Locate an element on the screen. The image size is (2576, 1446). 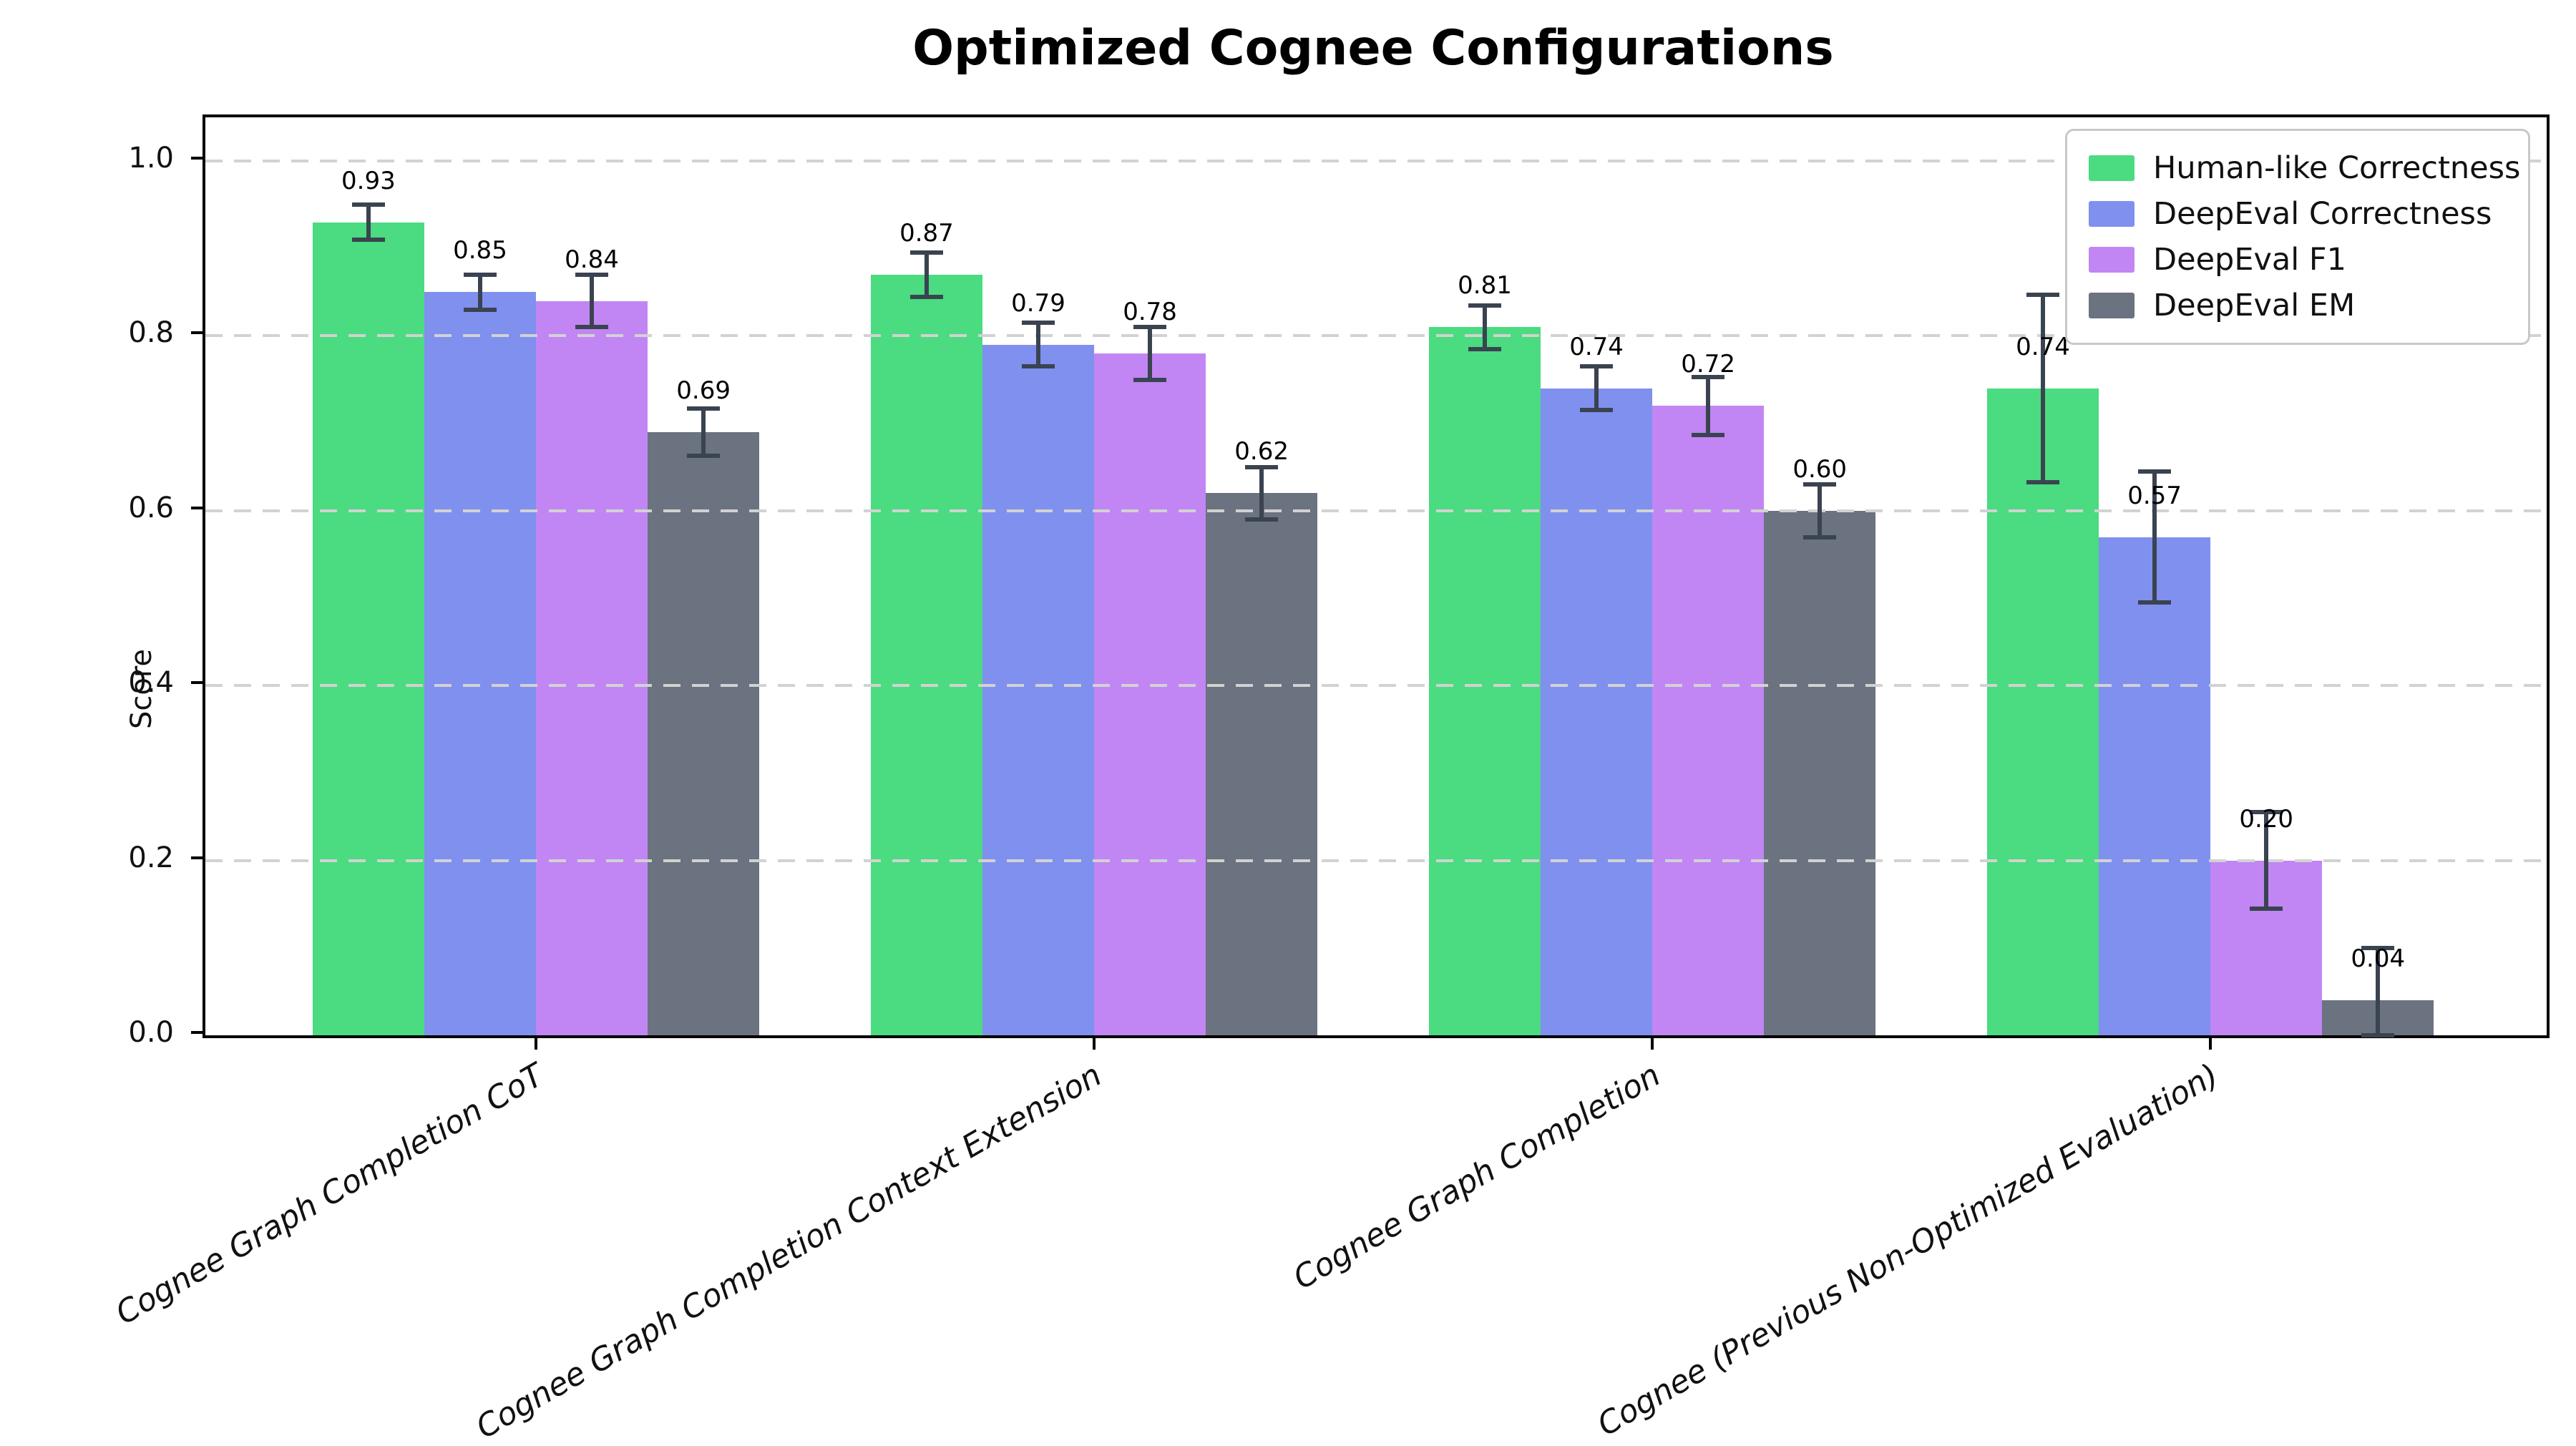
chart-title: Optimized Cognee Configurations is located at coordinates (1373, 48).